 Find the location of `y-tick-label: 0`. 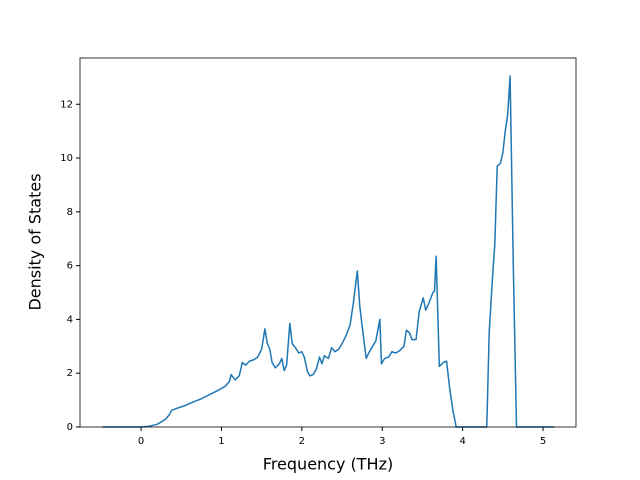

y-tick-label: 0 is located at coordinates (70, 427).